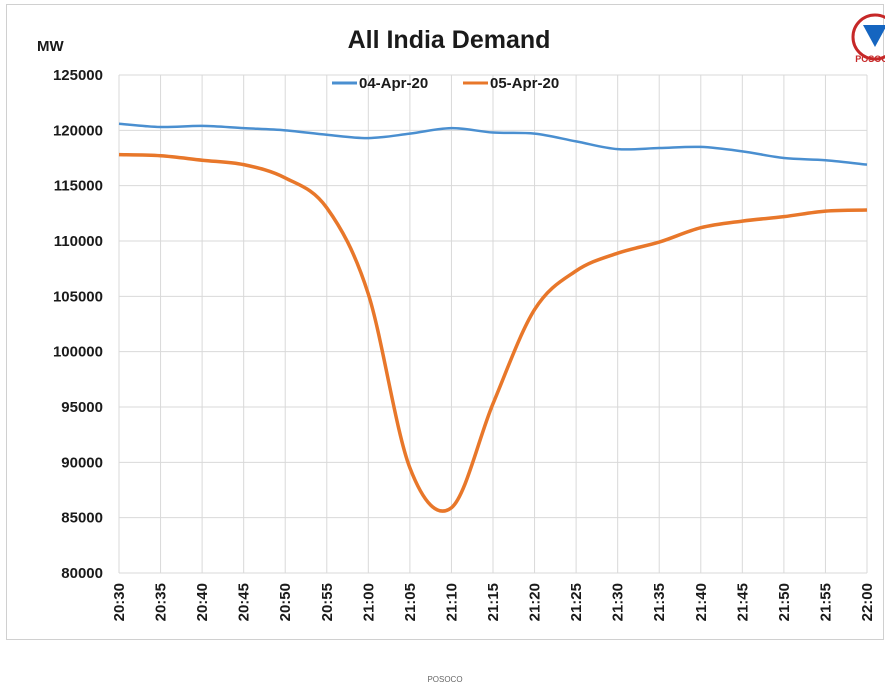 The width and height of the screenshot is (890, 687). Describe the element at coordinates (327, 602) in the screenshot. I see `x-tick-label: 20:55` at that location.